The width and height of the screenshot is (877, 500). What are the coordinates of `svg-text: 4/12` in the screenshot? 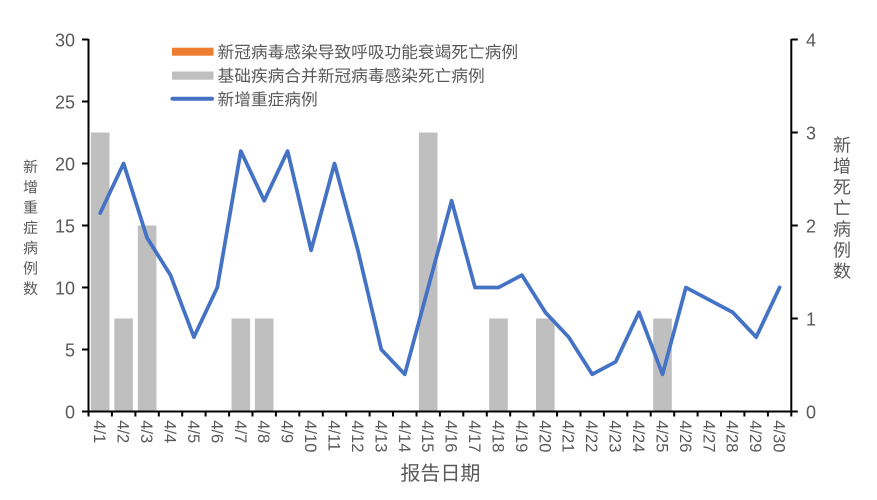 It's located at (357, 436).